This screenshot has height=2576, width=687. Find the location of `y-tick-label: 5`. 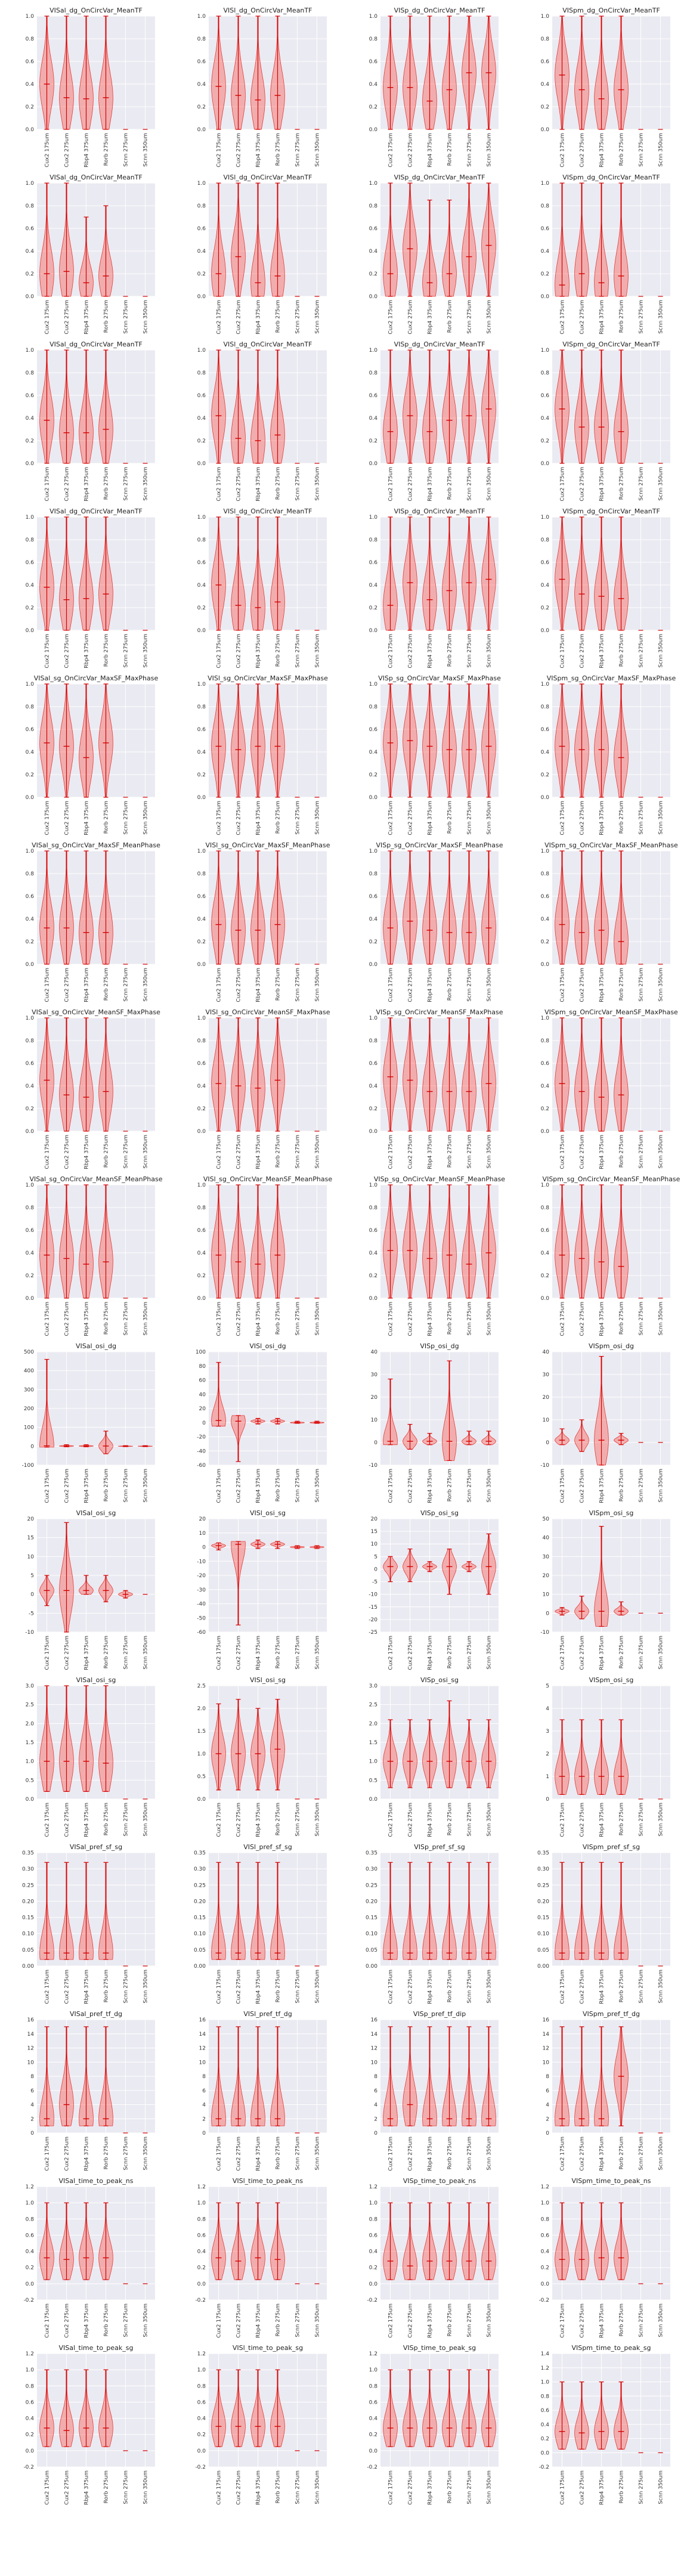

y-tick-label: 5 is located at coordinates (32, 1576).